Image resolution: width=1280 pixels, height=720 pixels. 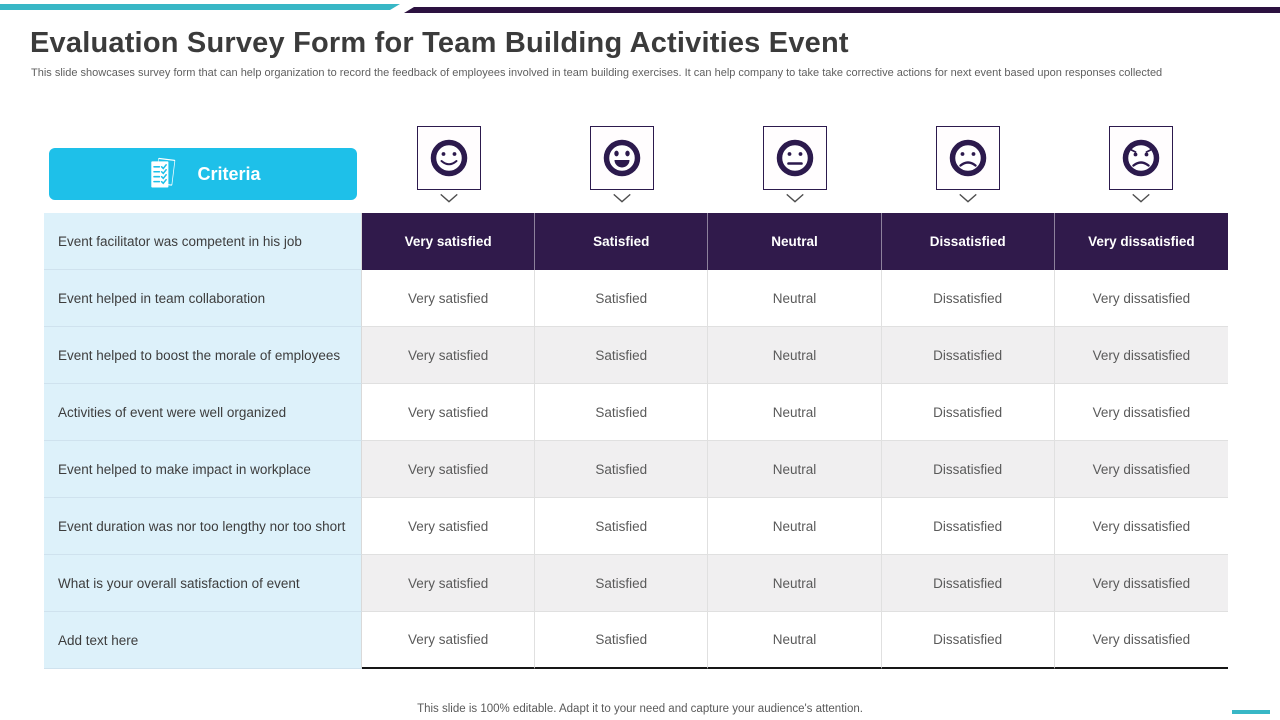 I want to click on very-dissatisfied-face-icon, so click(x=1141, y=158).